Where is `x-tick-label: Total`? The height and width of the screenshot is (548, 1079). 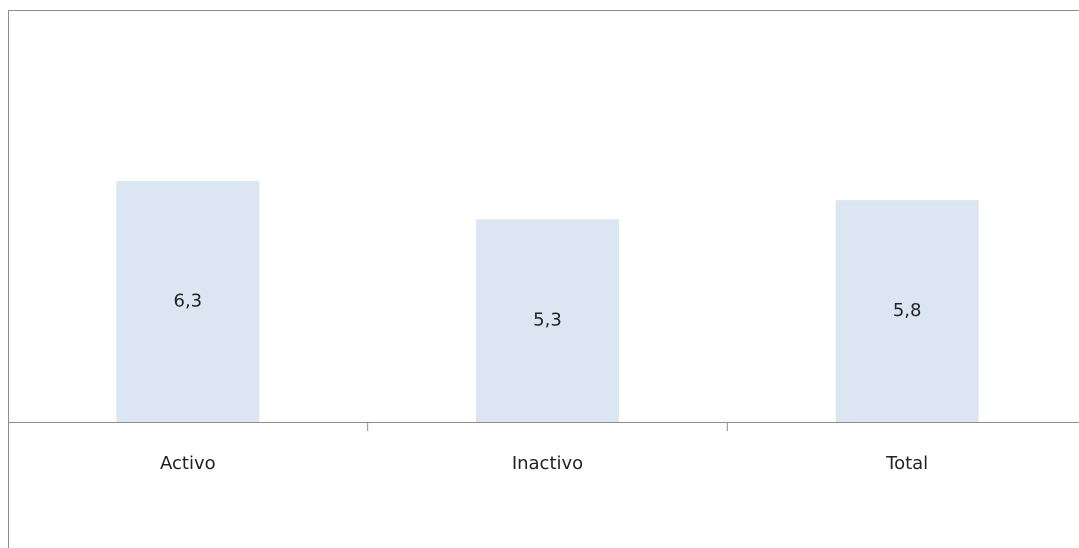
x-tick-label: Total is located at coordinates (906, 463).